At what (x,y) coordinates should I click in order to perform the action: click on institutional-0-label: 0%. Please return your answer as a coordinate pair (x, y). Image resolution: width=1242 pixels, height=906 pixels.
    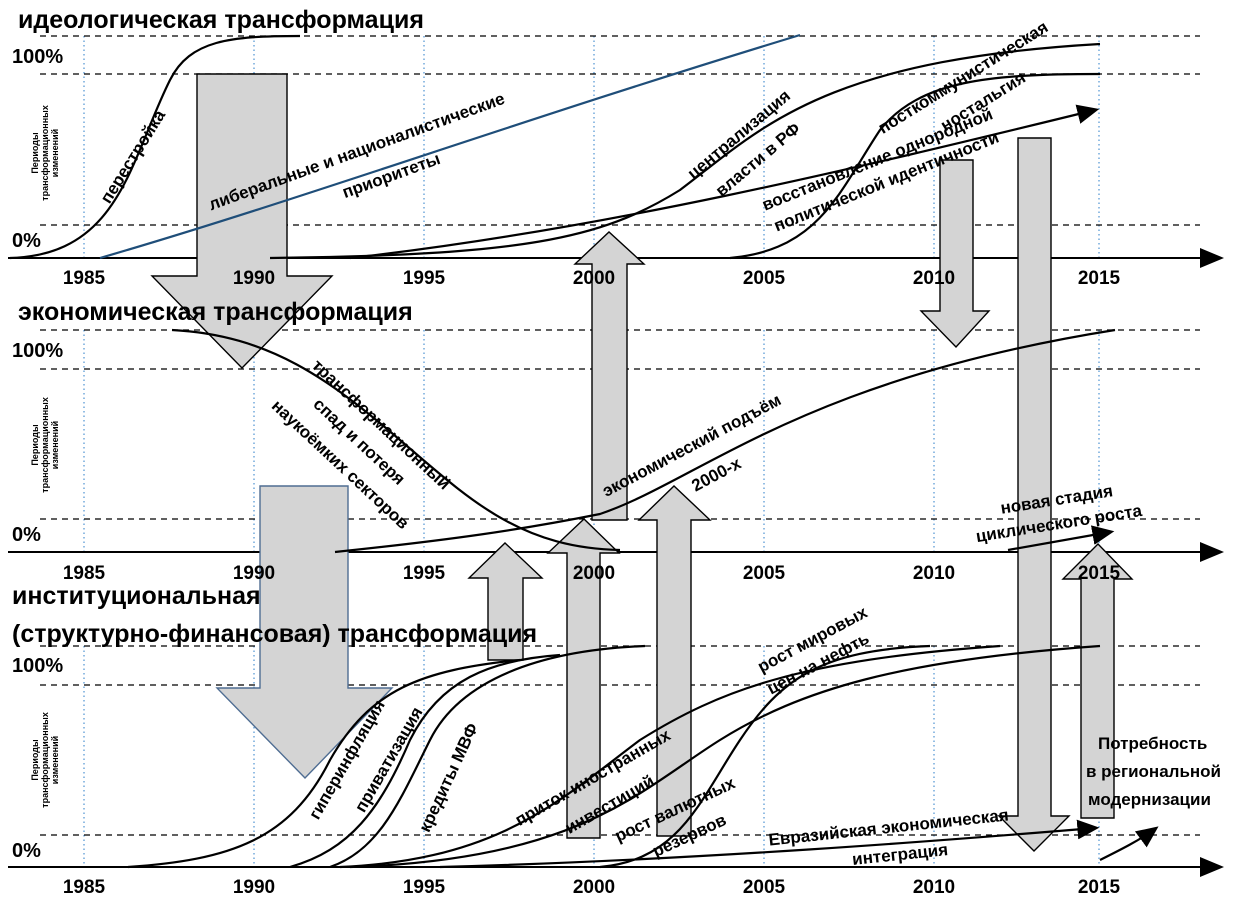
    Looking at the image, I should click on (26, 851).